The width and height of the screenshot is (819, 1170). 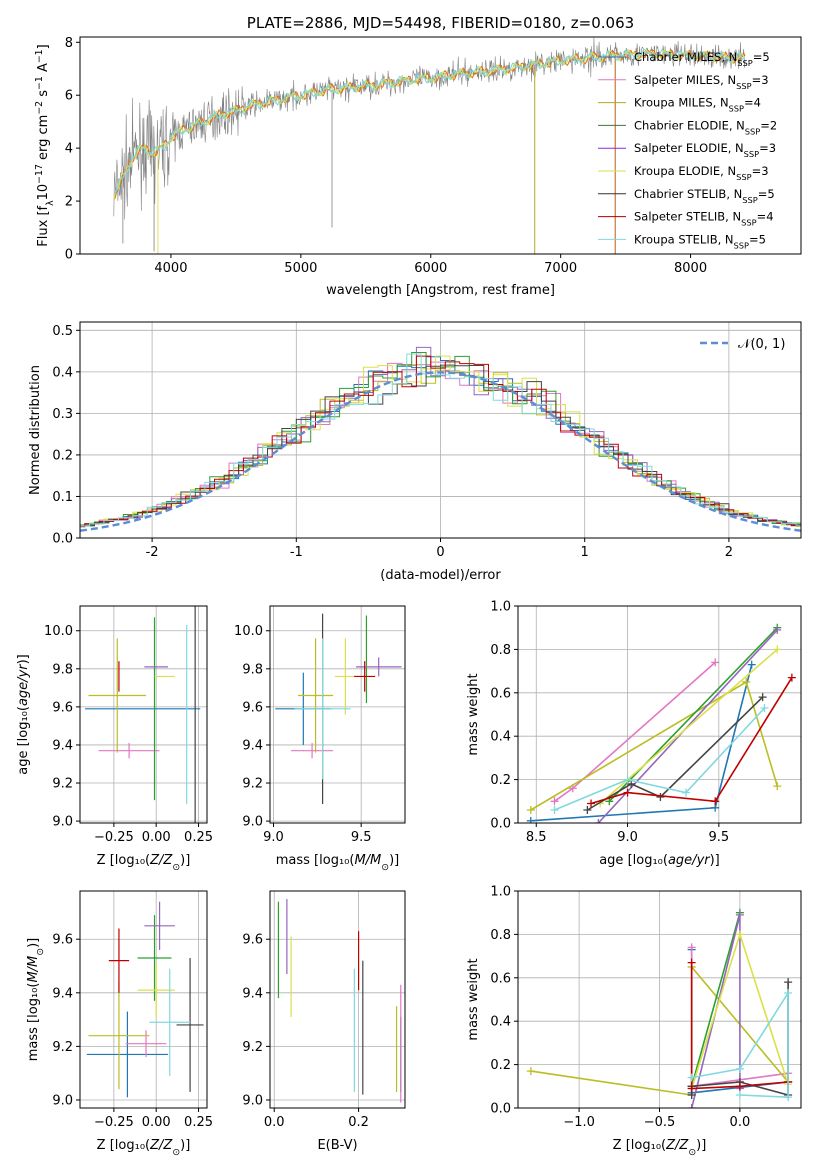 I want to click on mass_weight_vs_Z-xlabel: Z [log₁₀(Z/Z⊙)], so click(x=660, y=1148).